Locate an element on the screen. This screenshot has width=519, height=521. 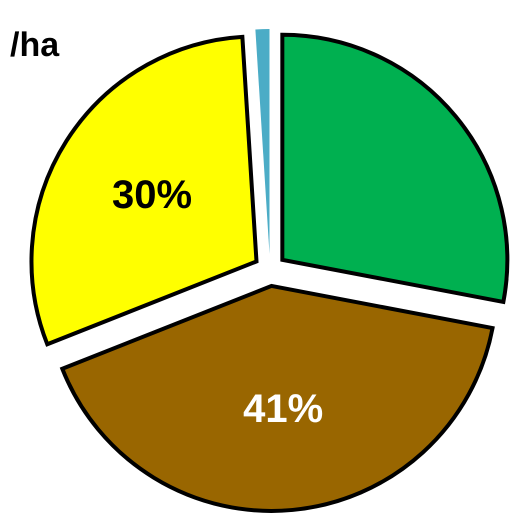
data-label: 41% is located at coordinates (283, 409).